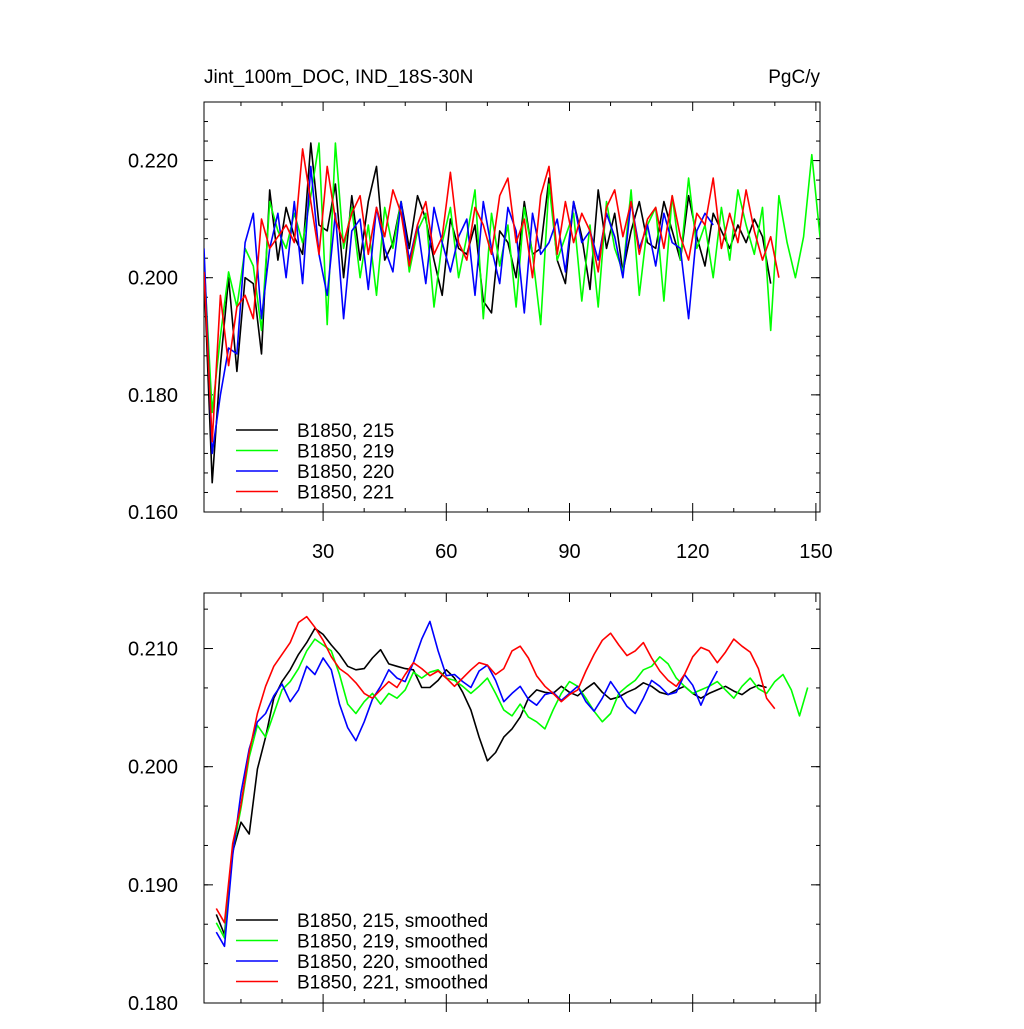  Describe the element at coordinates (345, 431) in the screenshot. I see `top-legend-label-1: B1850, 215` at that location.